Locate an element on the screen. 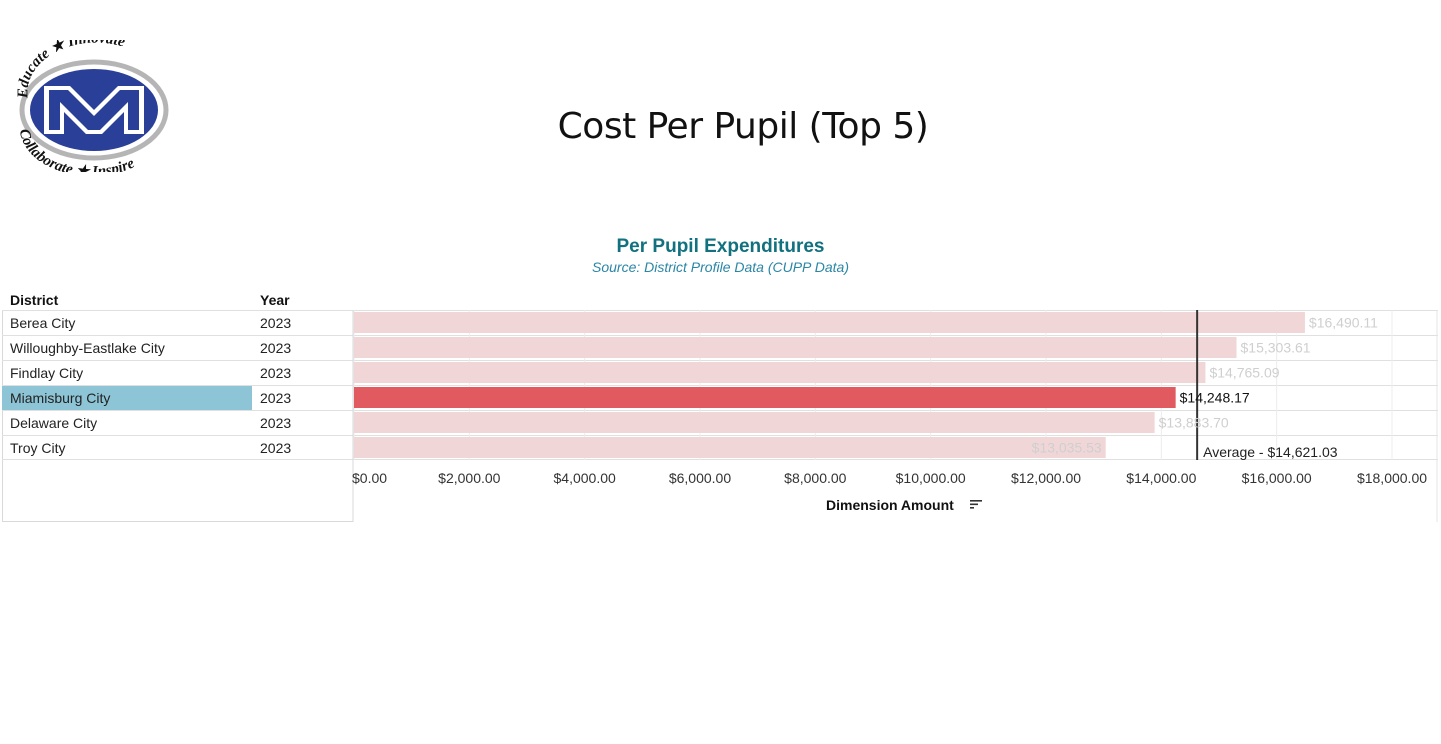  column-header-year: Year is located at coordinates (275, 300).